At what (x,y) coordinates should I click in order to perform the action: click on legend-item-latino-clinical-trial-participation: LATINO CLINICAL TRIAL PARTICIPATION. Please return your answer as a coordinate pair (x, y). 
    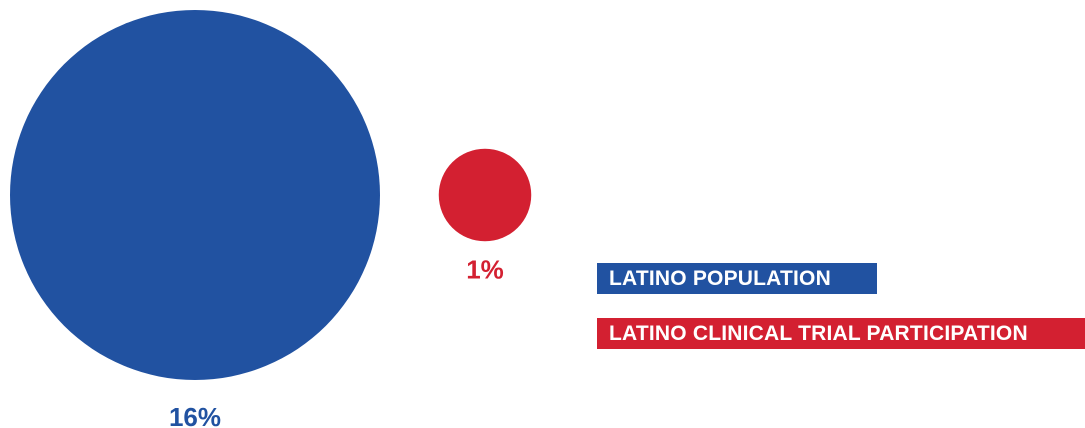
    Looking at the image, I should click on (841, 333).